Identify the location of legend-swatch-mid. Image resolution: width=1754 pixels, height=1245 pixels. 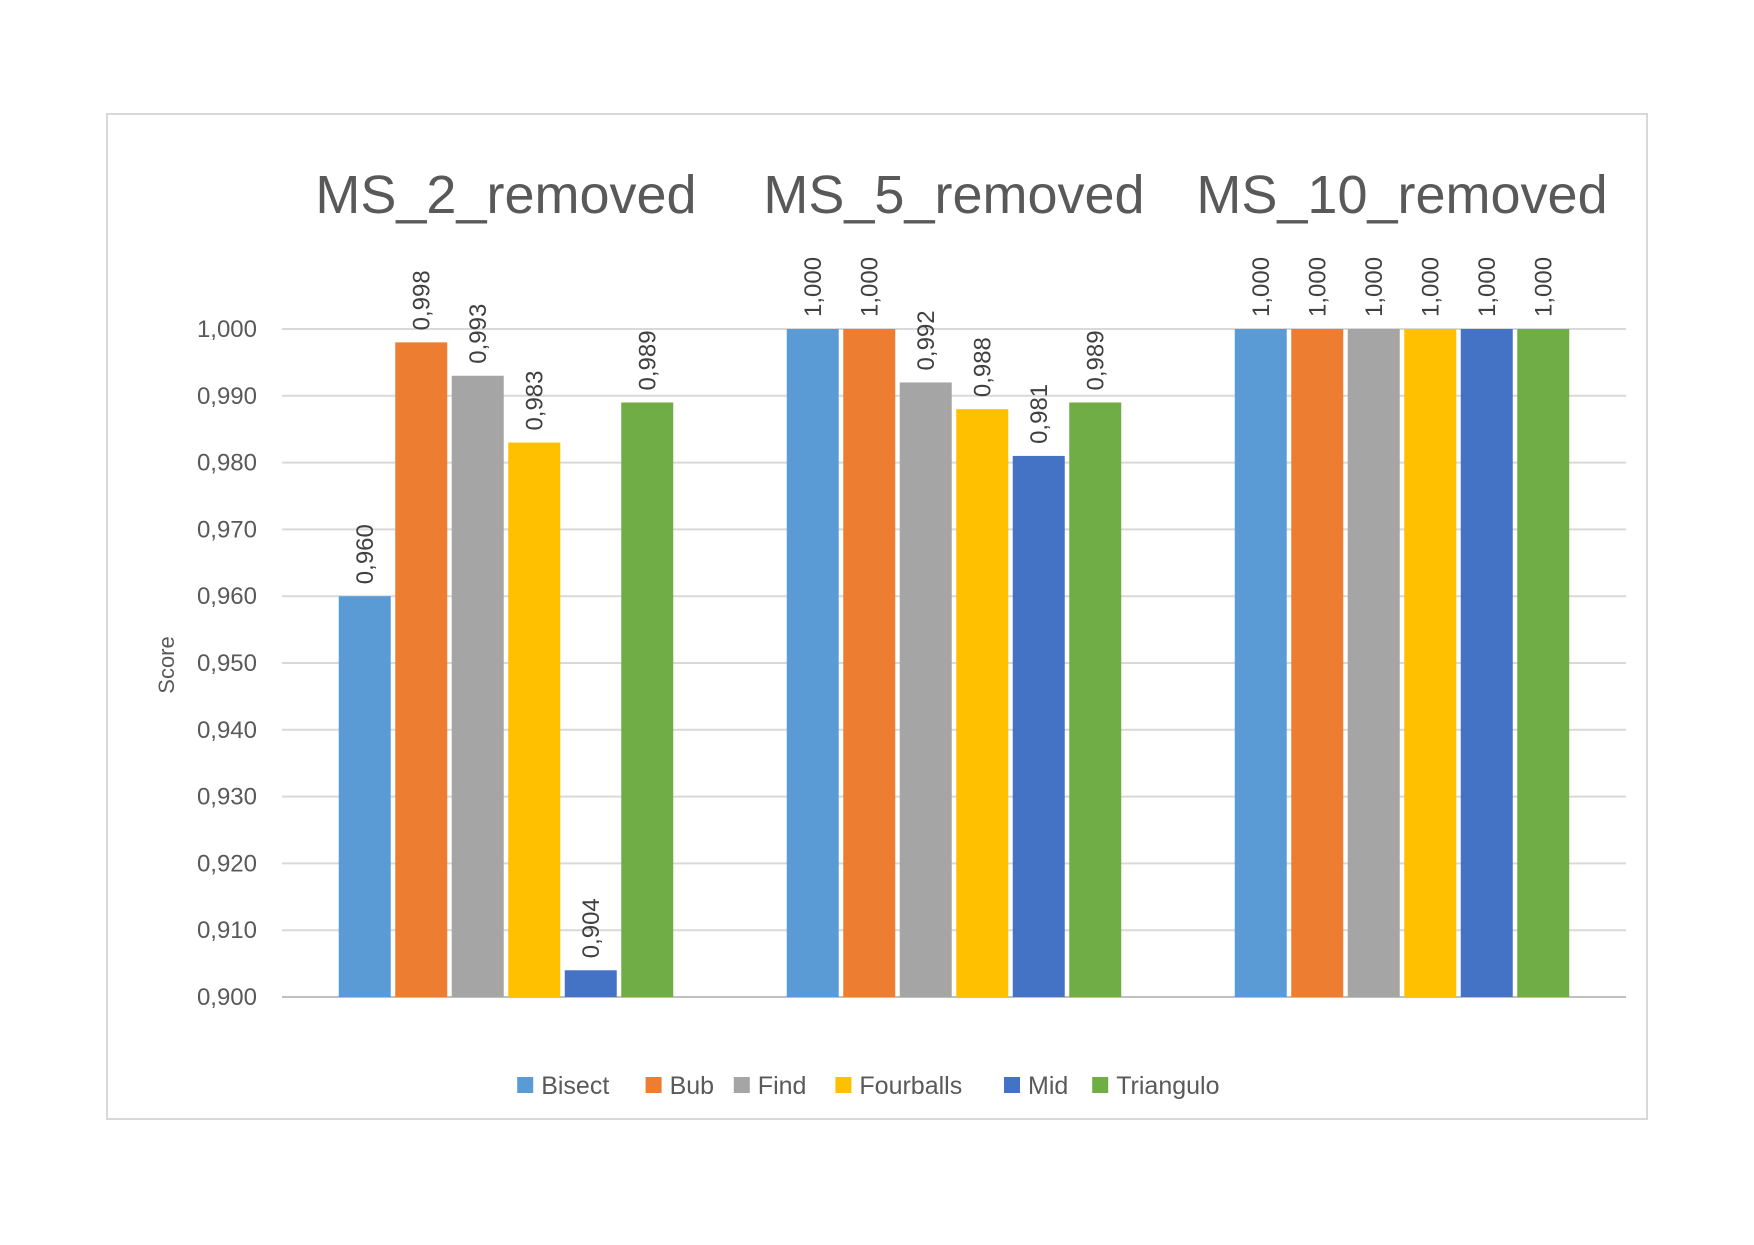
(1012, 1085).